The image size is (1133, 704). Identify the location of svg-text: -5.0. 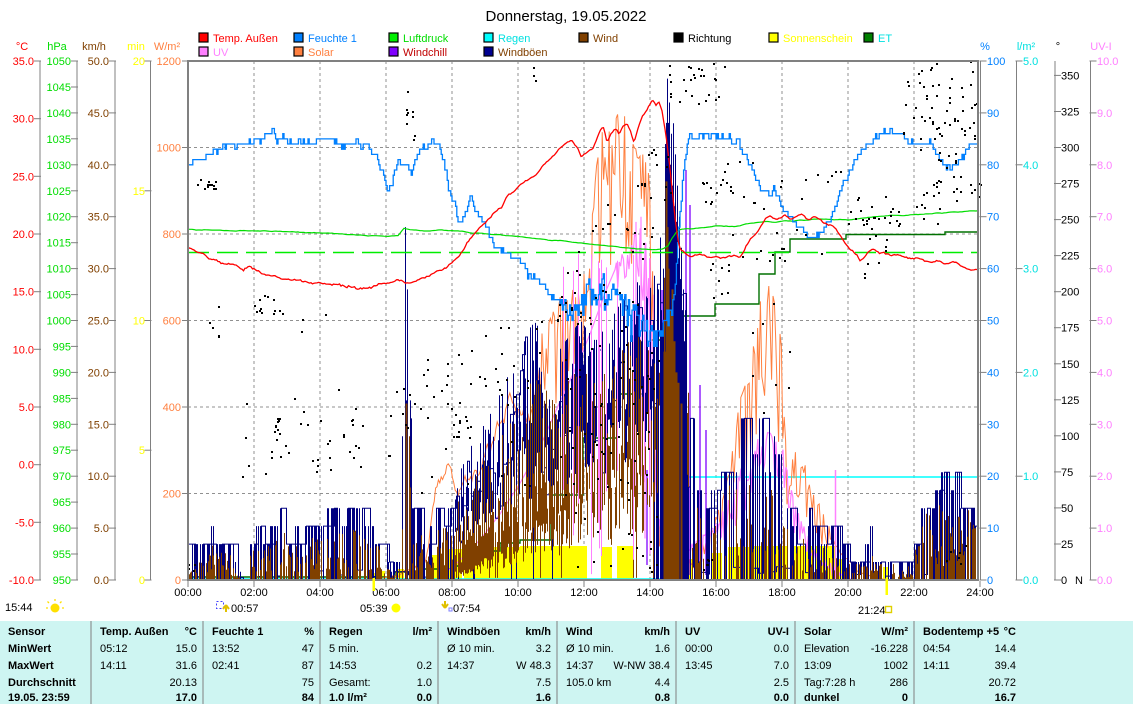
(24, 523).